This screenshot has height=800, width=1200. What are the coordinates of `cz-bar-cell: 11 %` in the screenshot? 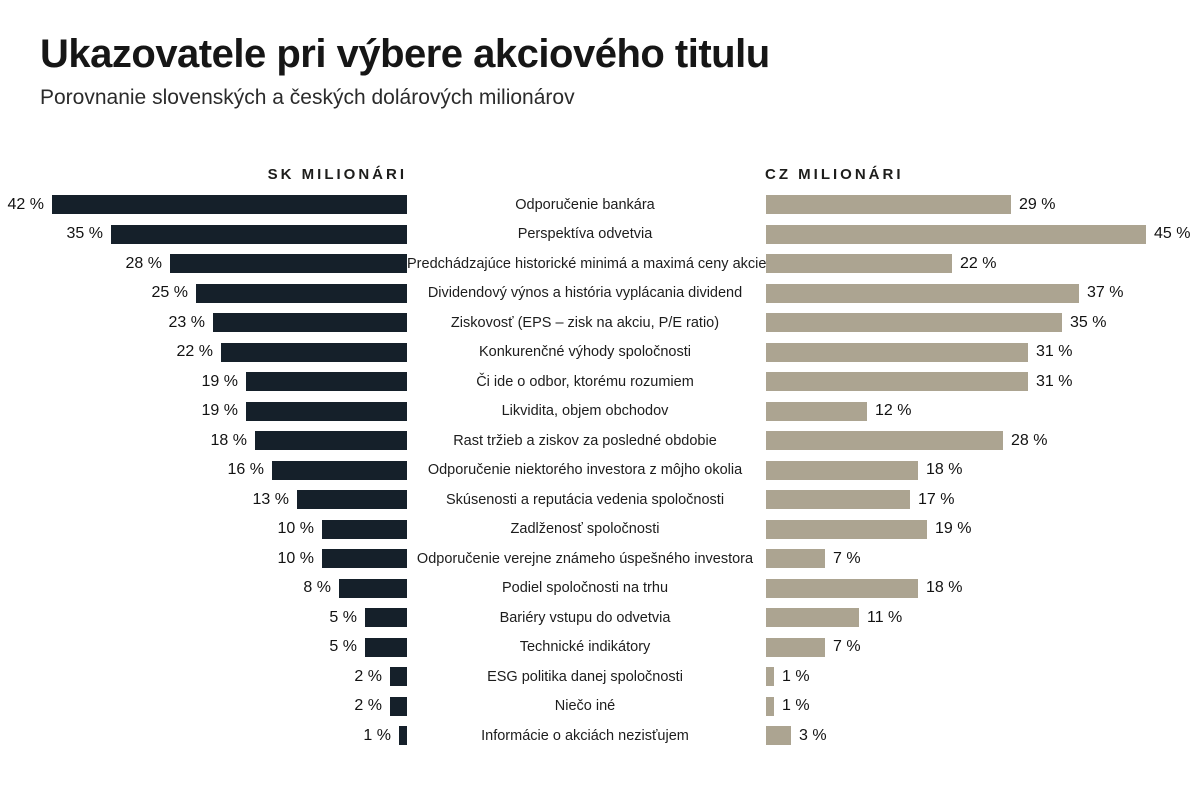 It's located at (981, 618).